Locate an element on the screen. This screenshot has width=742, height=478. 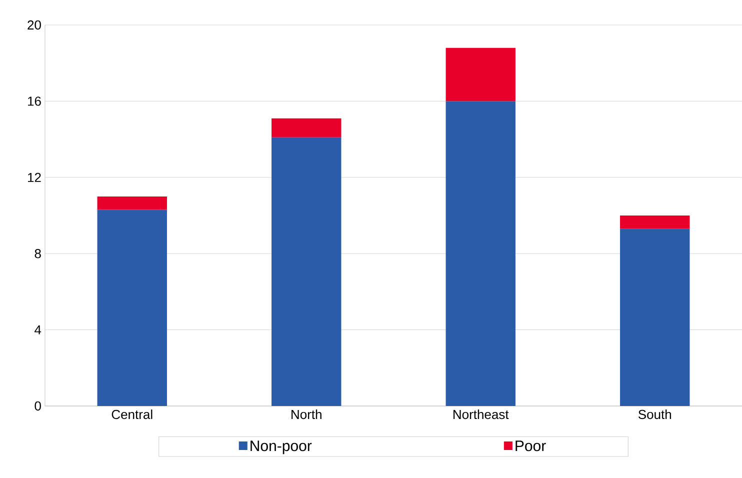
x-tick-label: South is located at coordinates (655, 415).